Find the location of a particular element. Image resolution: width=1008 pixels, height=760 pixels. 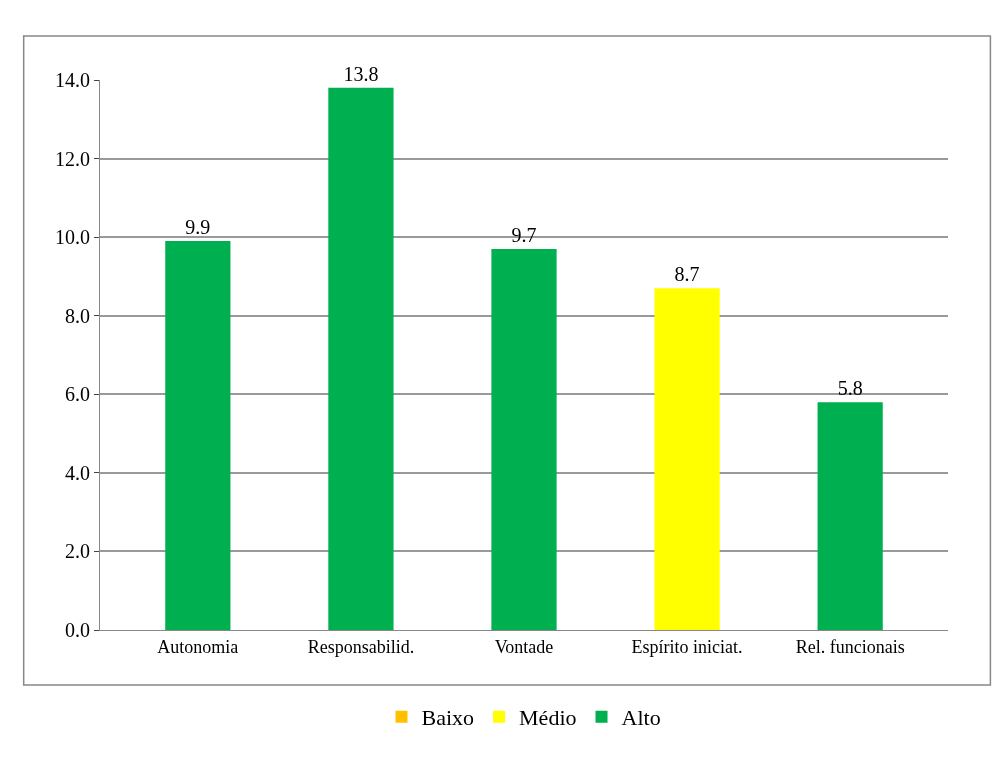

x-tick-label: Espírito iniciat. is located at coordinates (687, 646).